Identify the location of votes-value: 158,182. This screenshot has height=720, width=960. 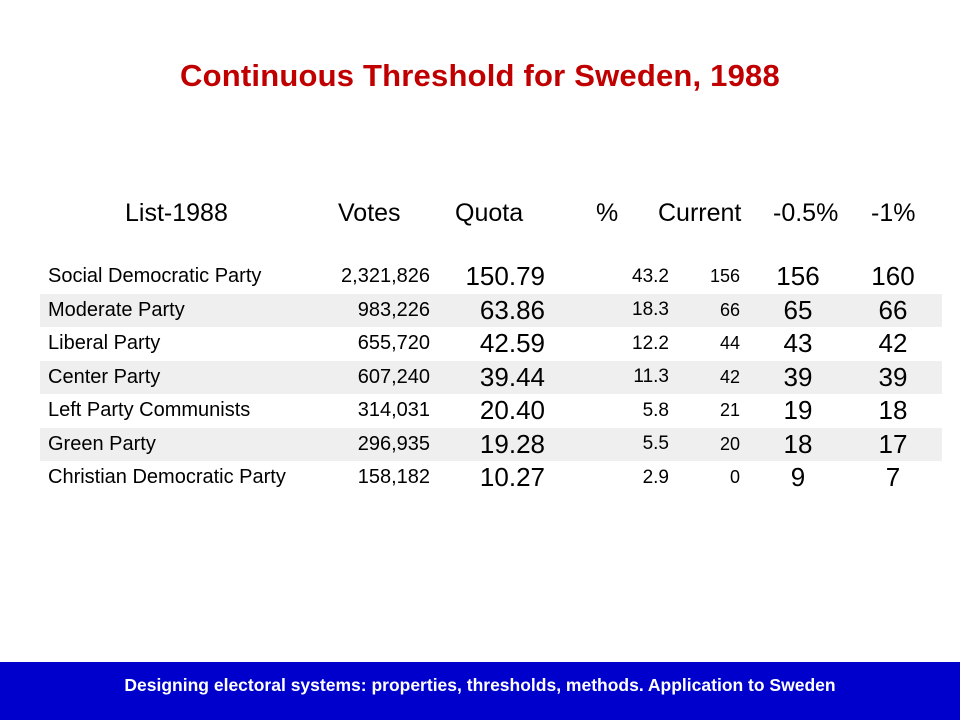
(393, 477).